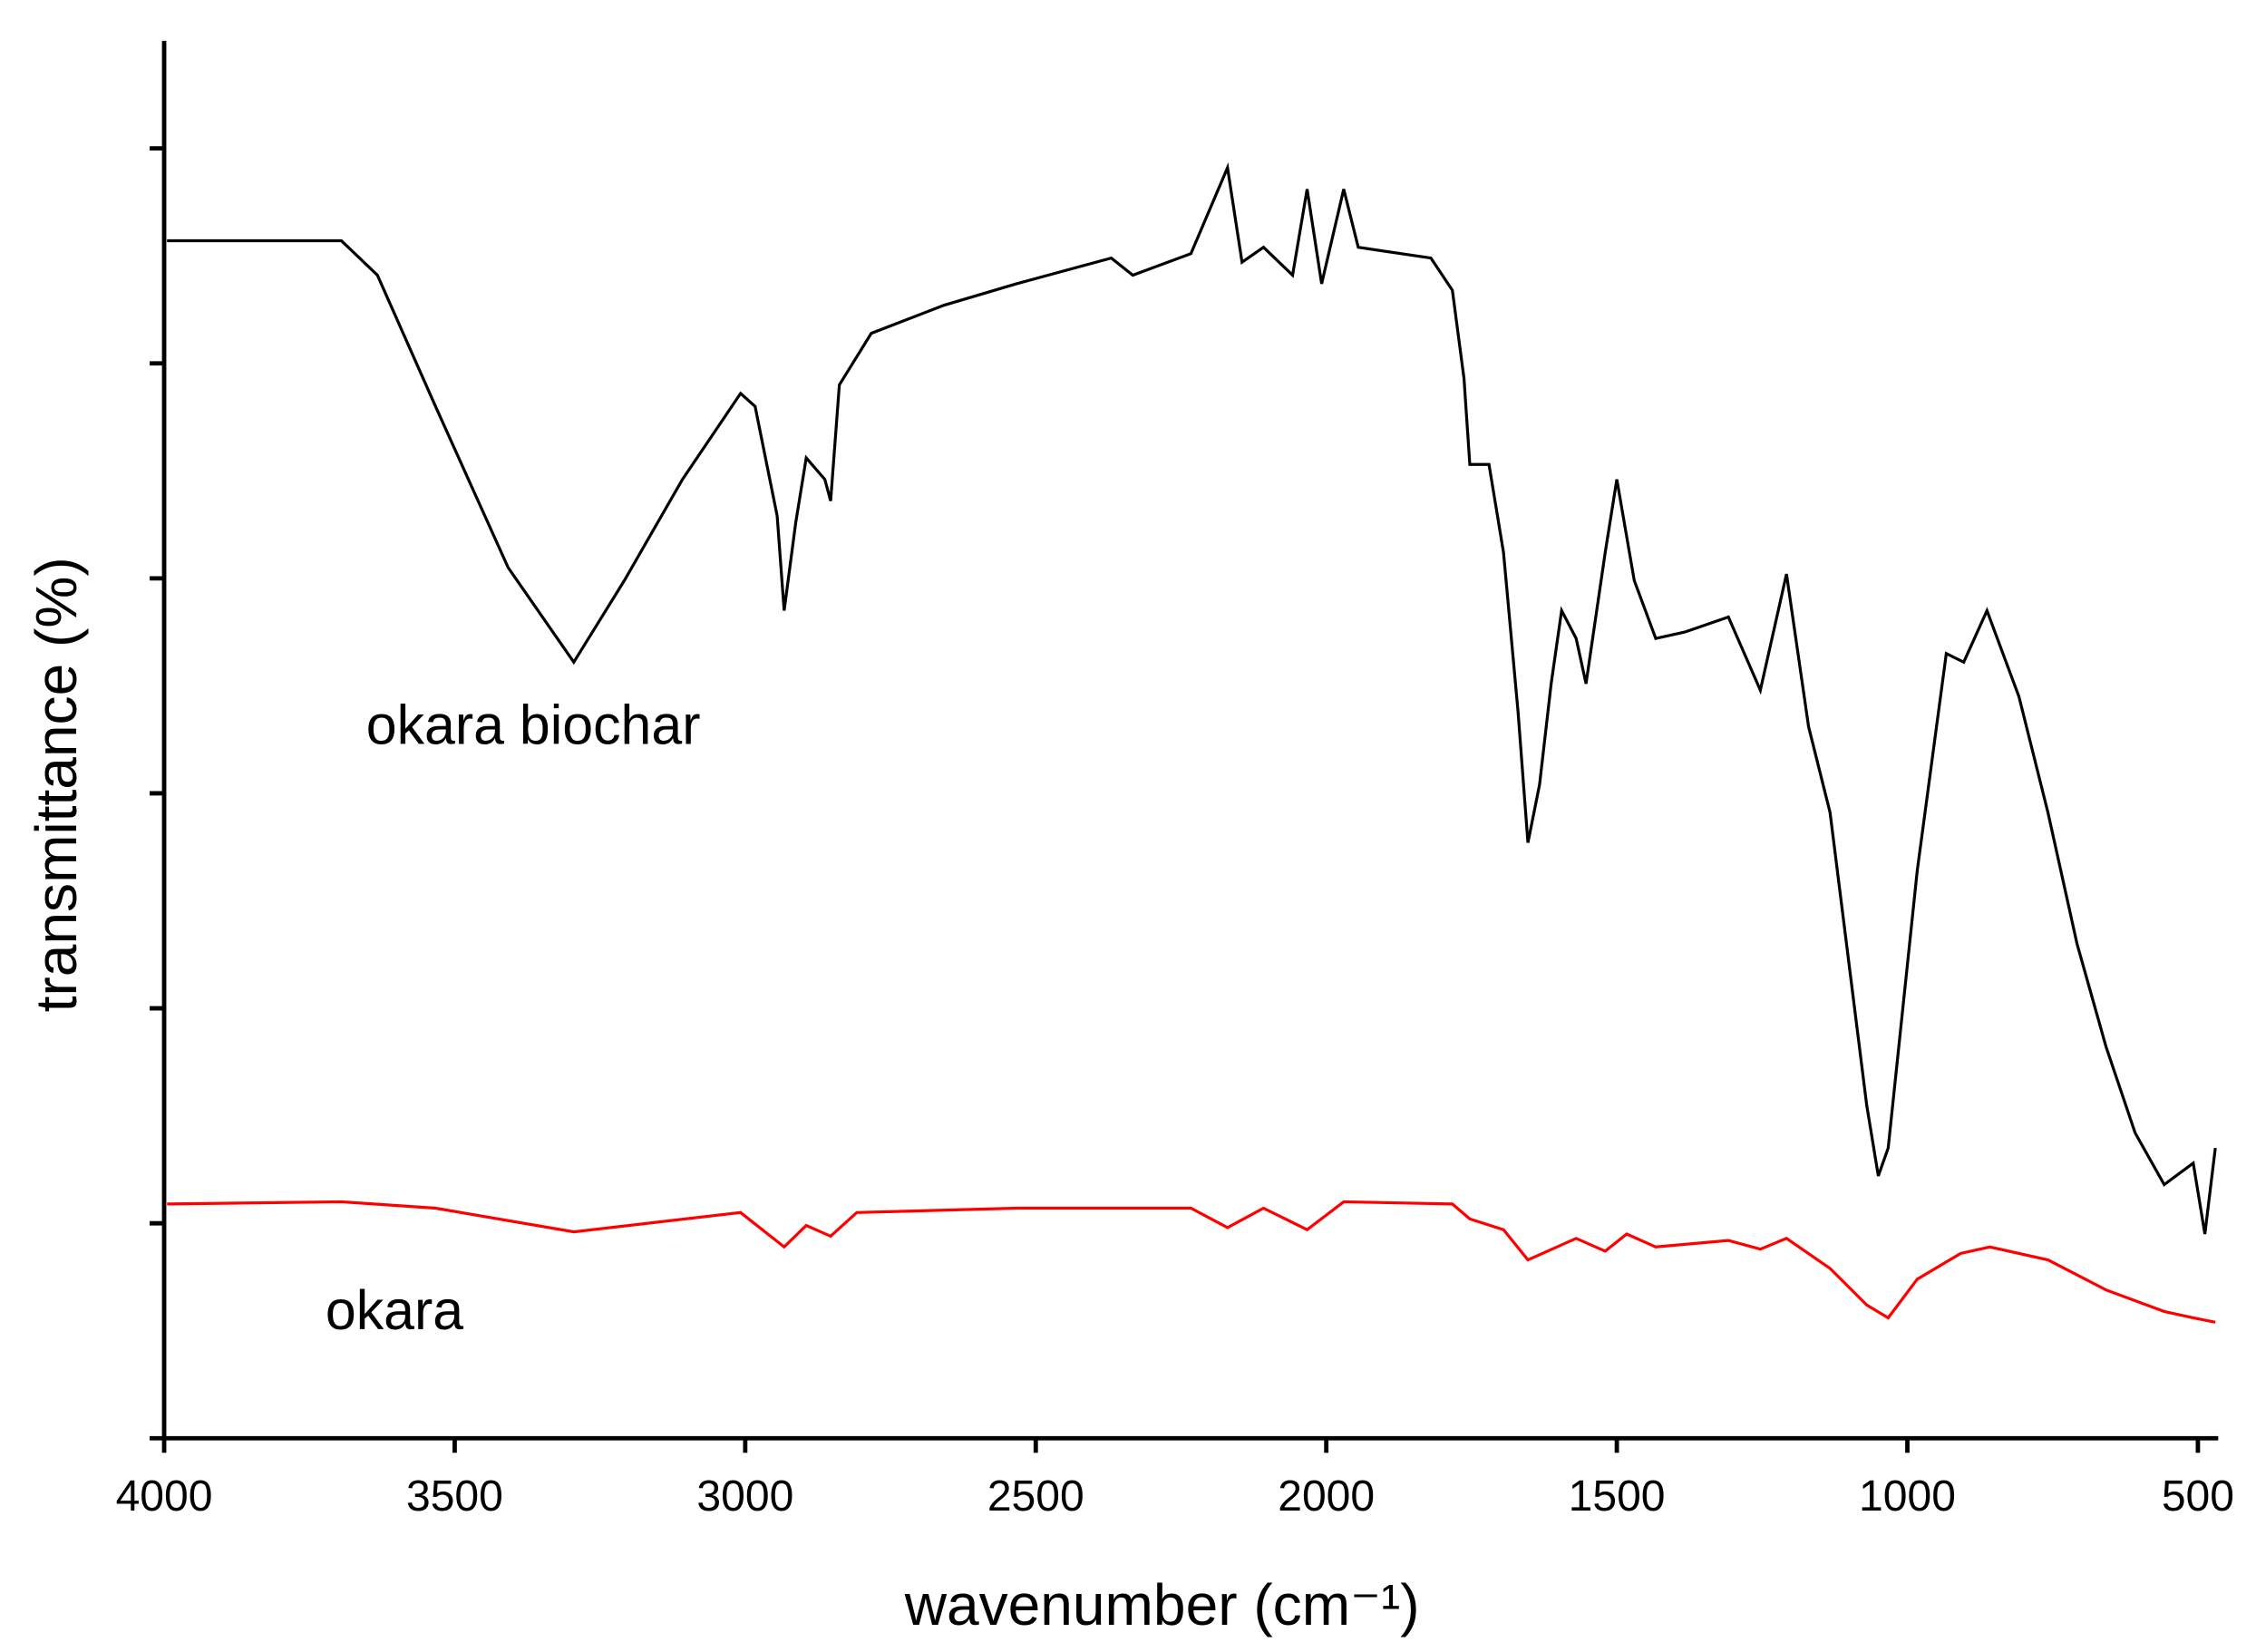 The image size is (2256, 1652). Describe the element at coordinates (1326, 1497) in the screenshot. I see `x-tick-label: 2000` at that location.